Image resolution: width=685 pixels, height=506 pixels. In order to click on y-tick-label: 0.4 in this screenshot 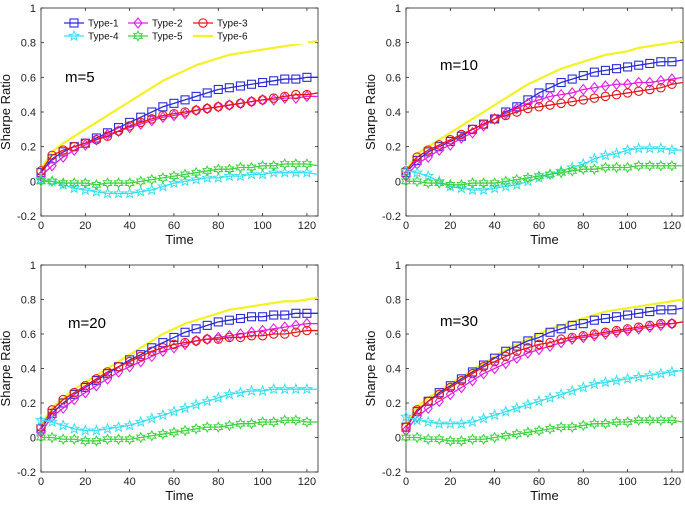, I will do `click(28, 370)`.